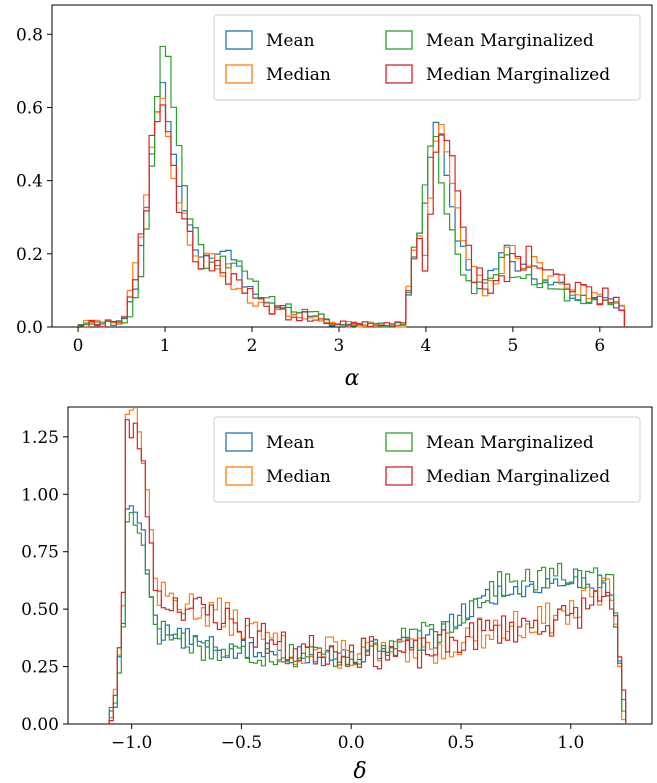 This screenshot has width=657, height=783. Describe the element at coordinates (239, 476) in the screenshot. I see `delta-legend-swatch-median` at that location.